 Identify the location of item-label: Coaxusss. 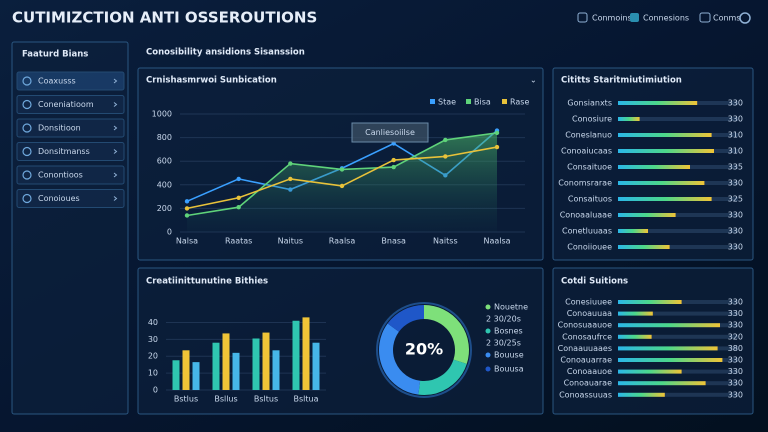
(57, 81).